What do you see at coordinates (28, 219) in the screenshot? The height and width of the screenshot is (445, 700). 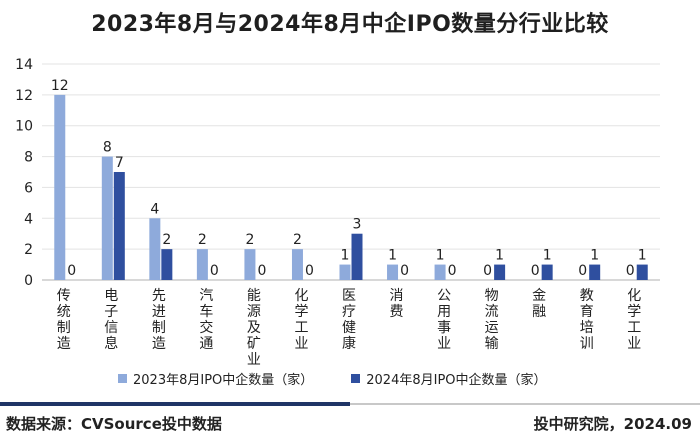 I see `y-tick-label: 4` at bounding box center [28, 219].